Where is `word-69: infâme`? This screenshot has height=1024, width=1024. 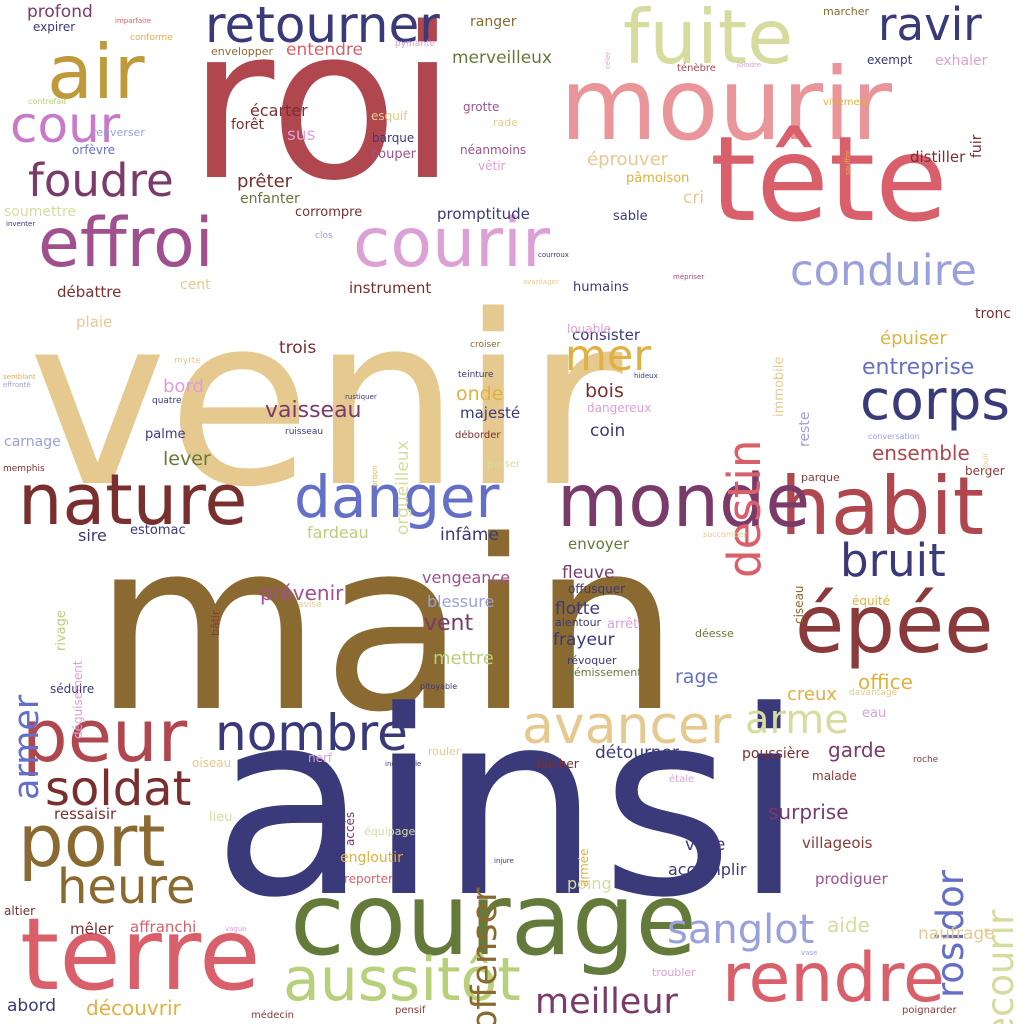
word-69: infâme is located at coordinates (469, 535).